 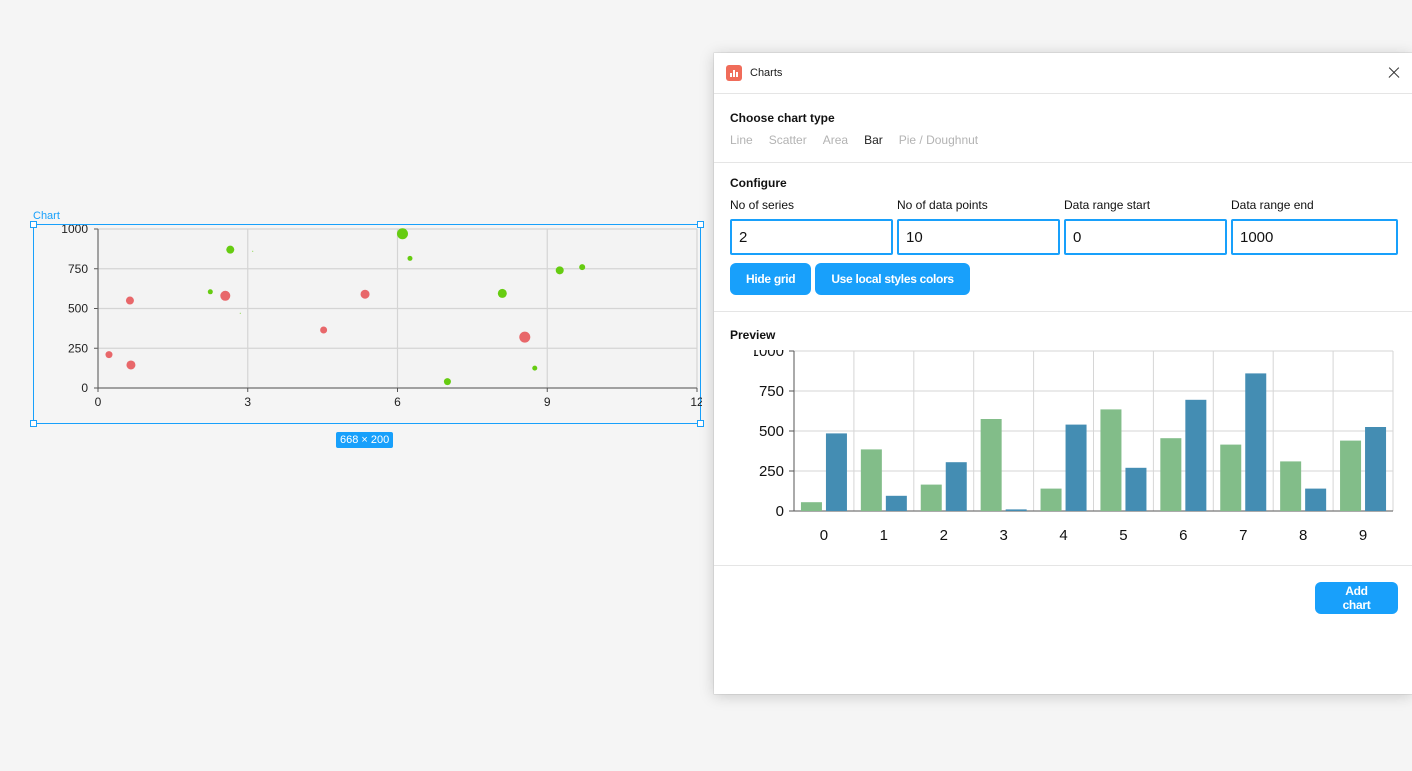 What do you see at coordinates (753, 335) in the screenshot?
I see `preview-title: Preview` at bounding box center [753, 335].